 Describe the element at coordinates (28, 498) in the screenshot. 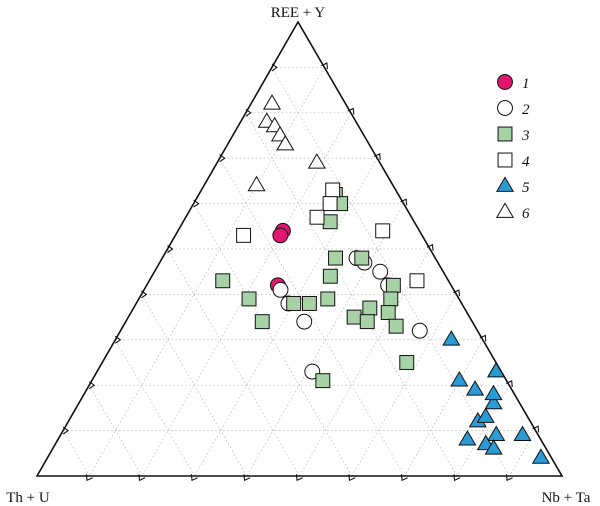

I see `vertex-label-left: Th + U` at that location.